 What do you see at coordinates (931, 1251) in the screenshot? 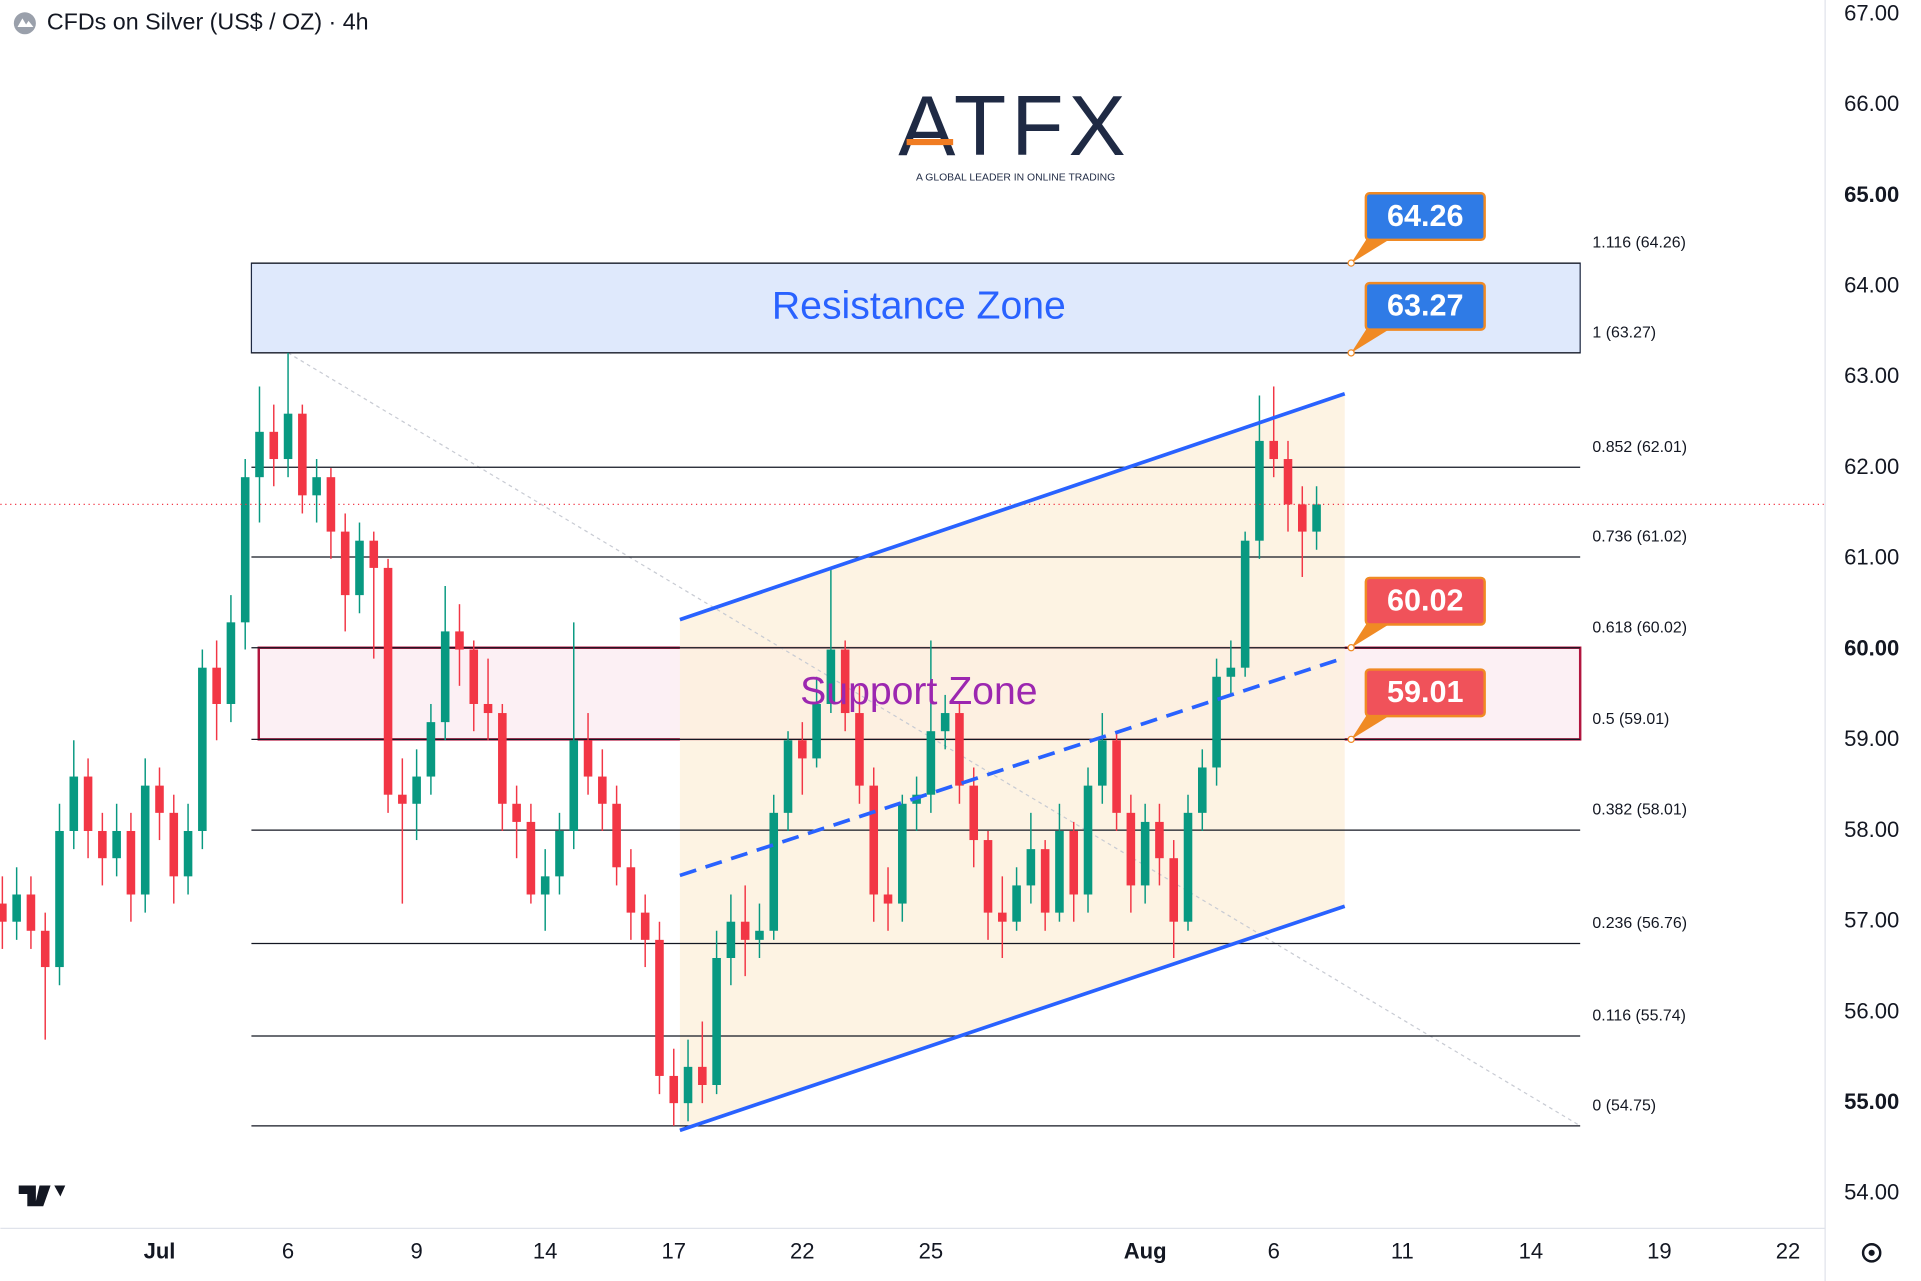
I see `x-tick-label: 25` at bounding box center [931, 1251].